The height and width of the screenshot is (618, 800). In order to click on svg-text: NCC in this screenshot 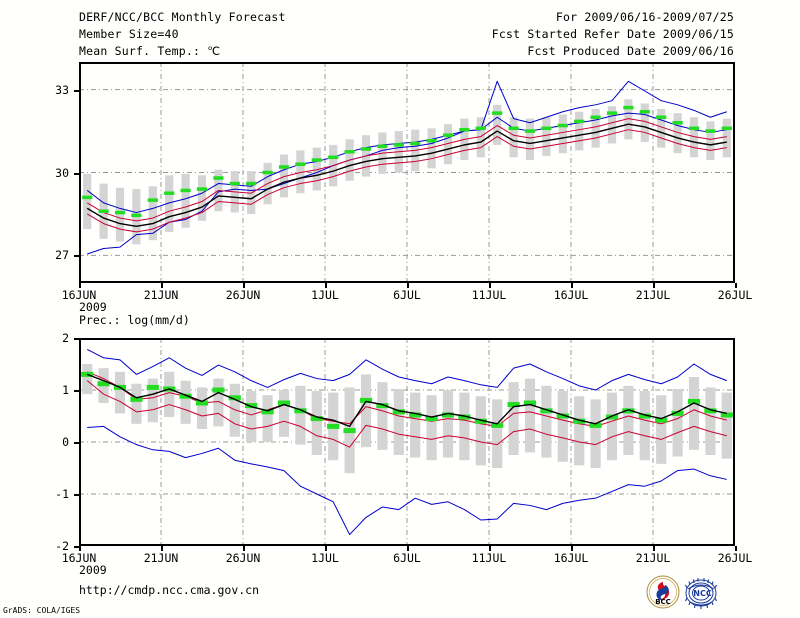, I will do `click(702, 593)`.